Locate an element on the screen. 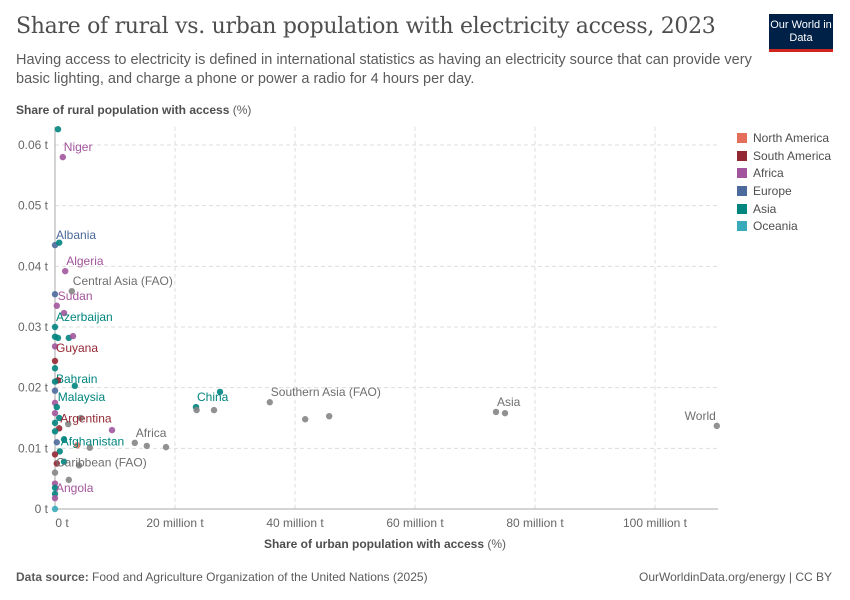 The height and width of the screenshot is (600, 850). x-tick-label: 80 million t is located at coordinates (535, 523).